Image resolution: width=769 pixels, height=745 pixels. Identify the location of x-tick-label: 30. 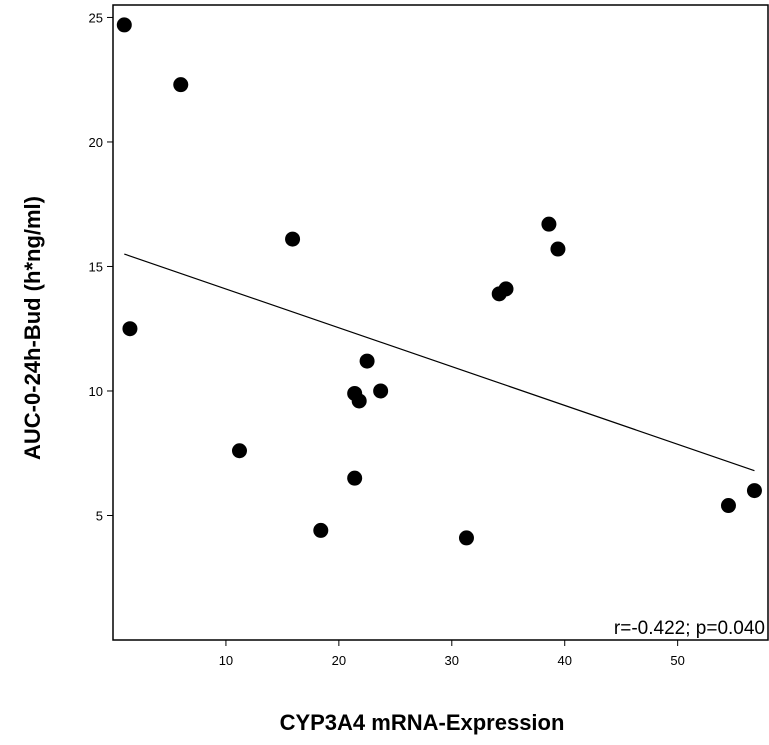
(452, 660).